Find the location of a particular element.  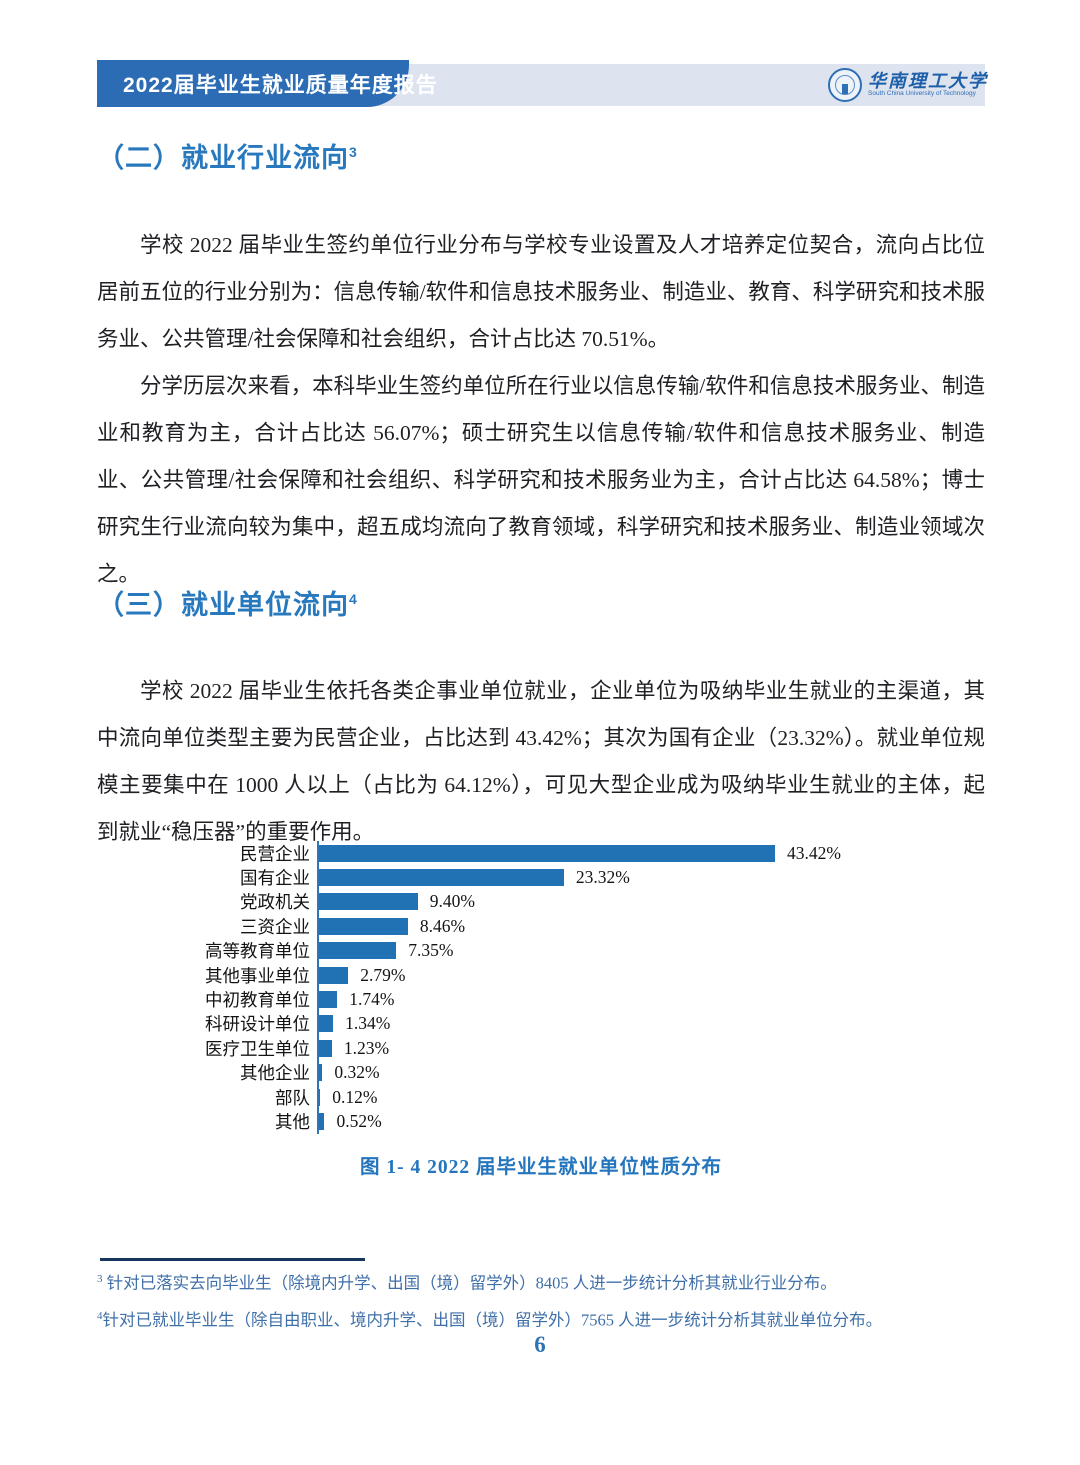

section-heading-industry: （二）就业行业流向3 is located at coordinates (541, 155).